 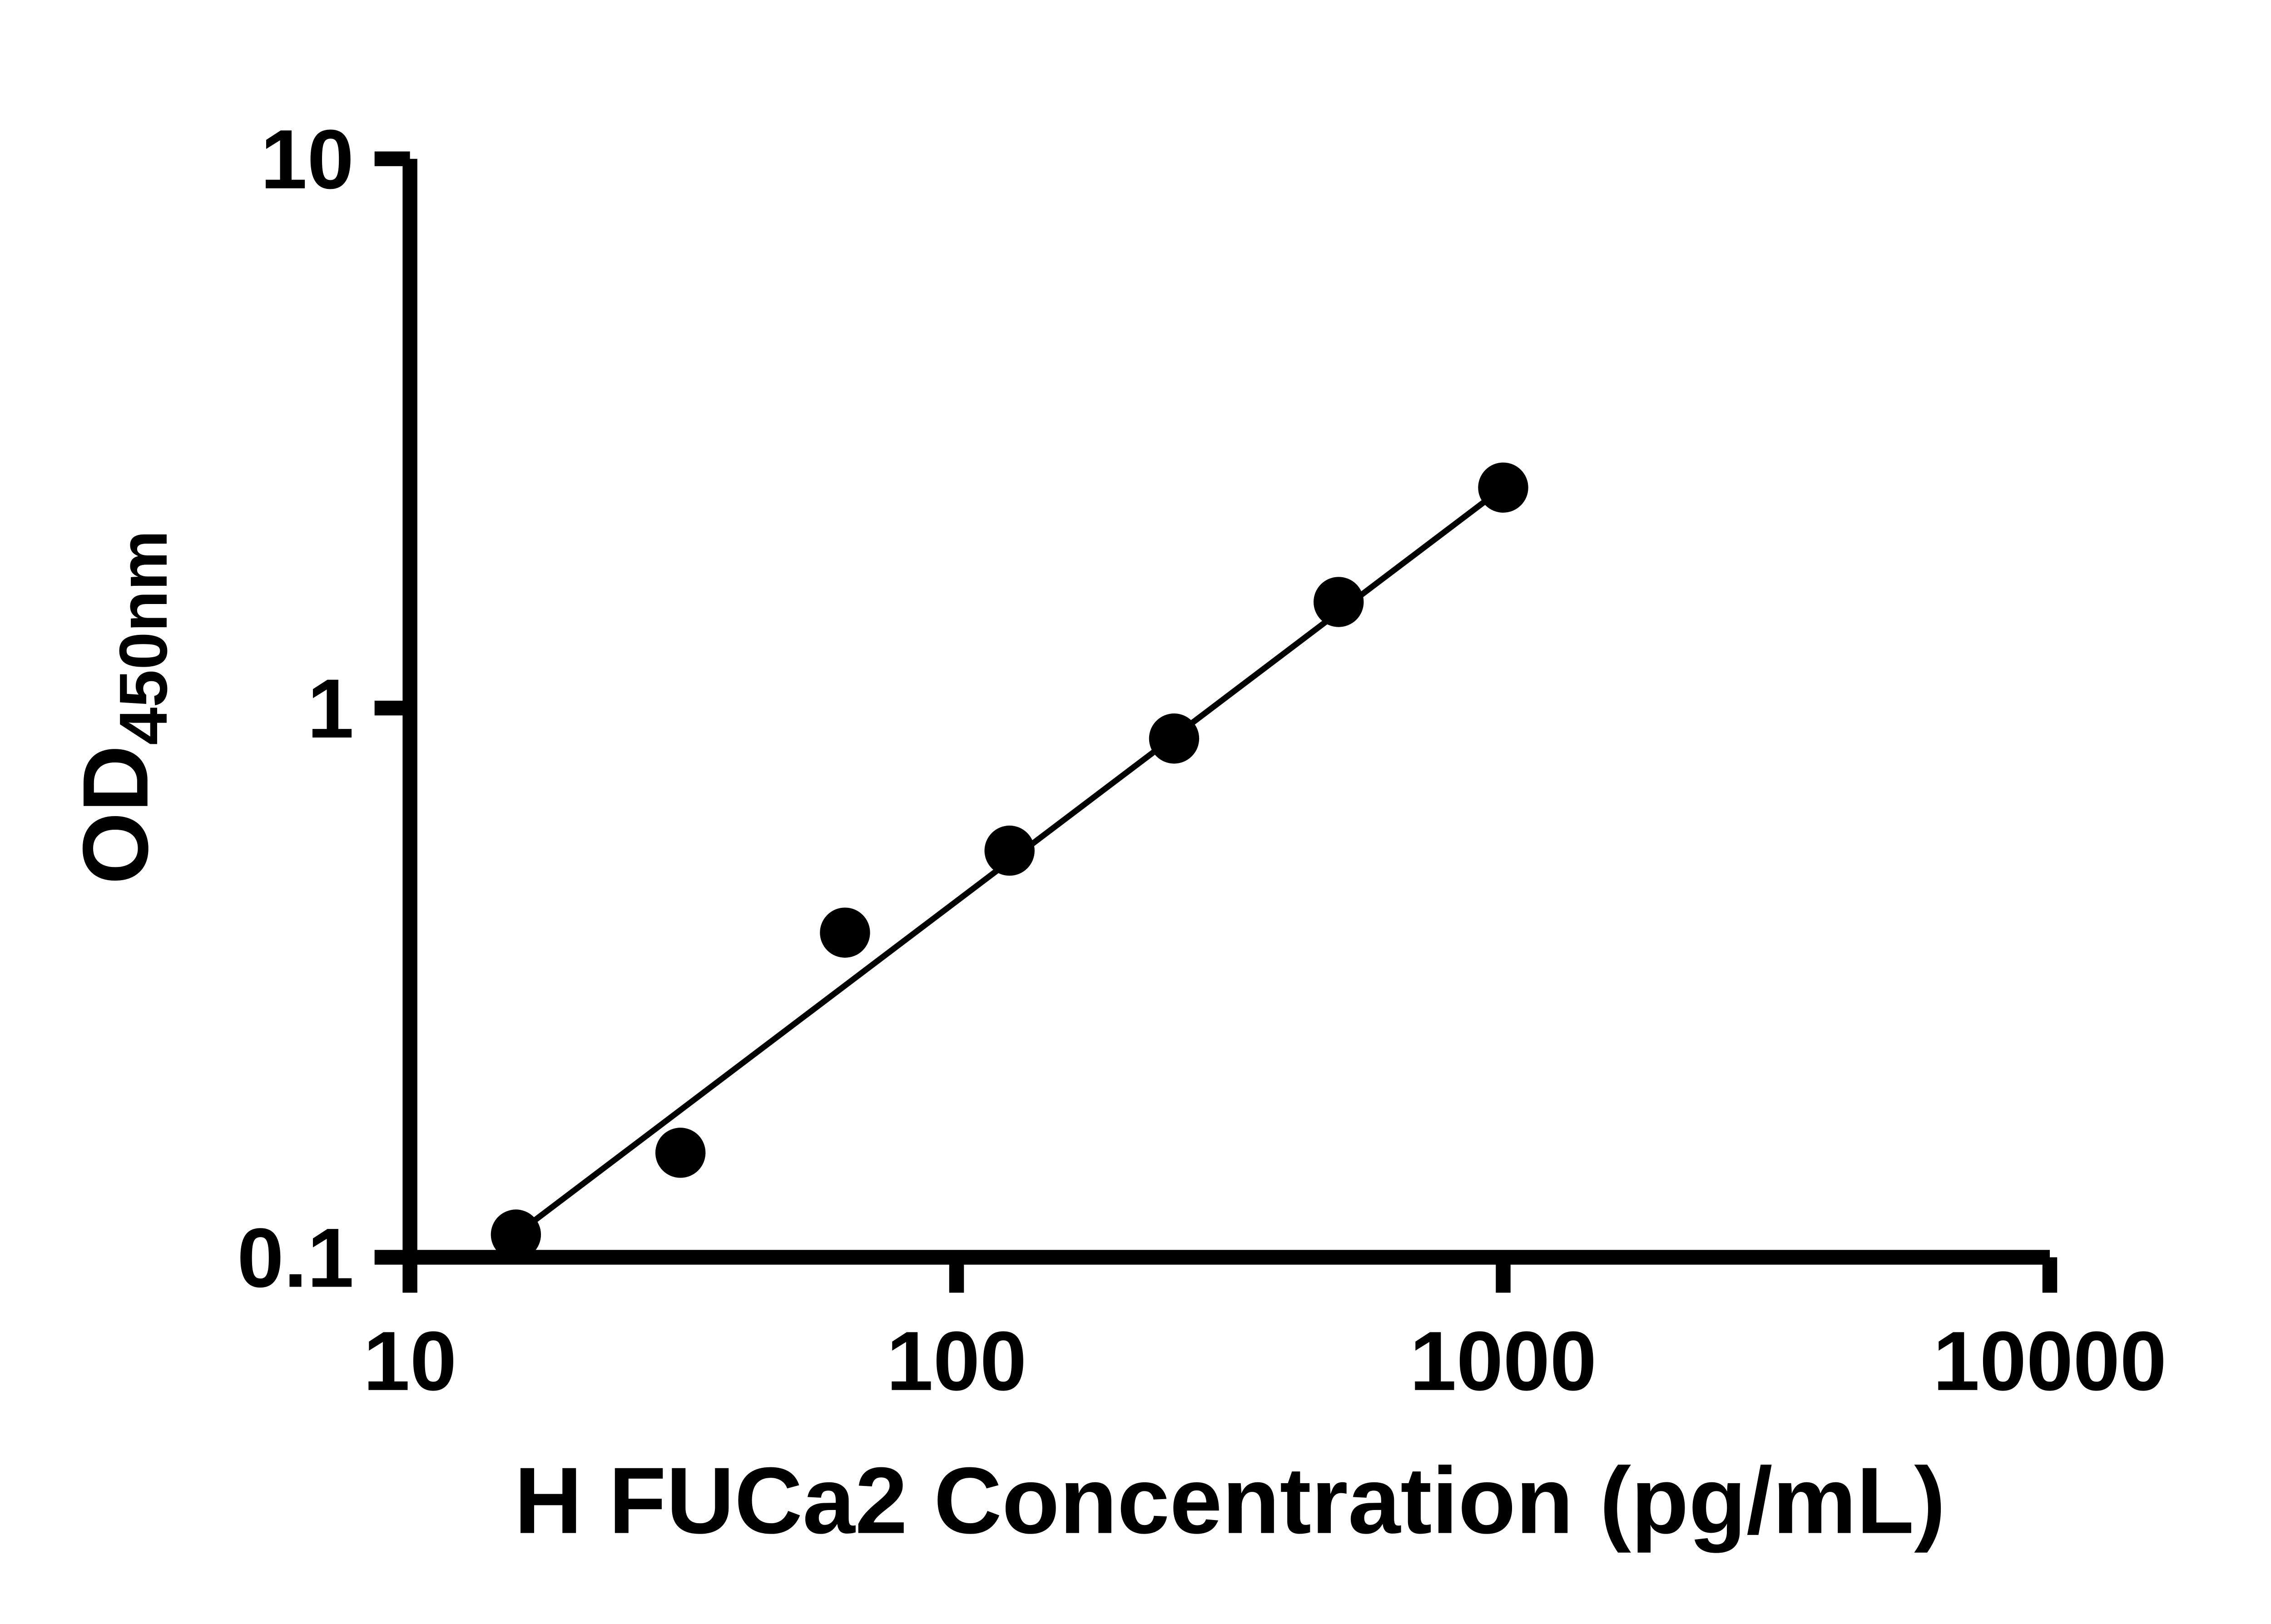 I want to click on y-tick-label: 0.1, so click(x=295, y=1258).